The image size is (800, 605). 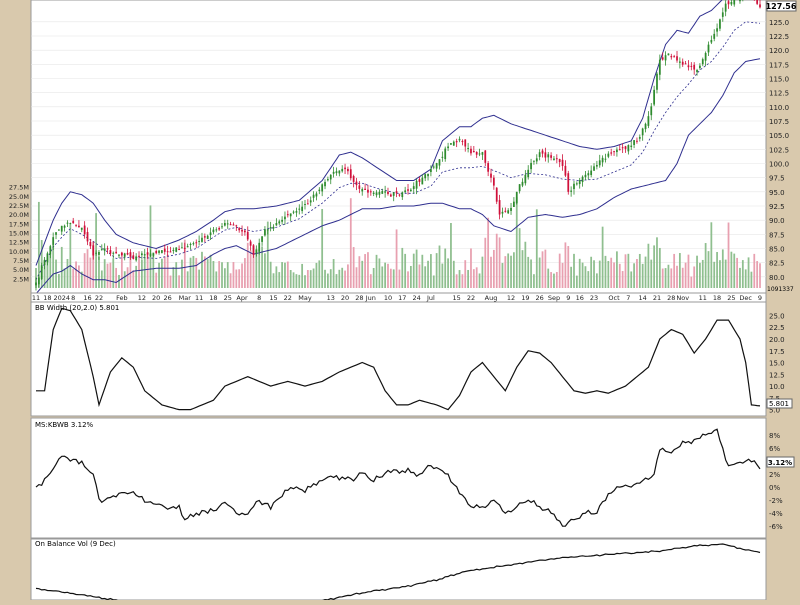 What do you see at coordinates (777, 221) in the screenshot?
I see `price-tick-label: 90.0` at bounding box center [777, 221].